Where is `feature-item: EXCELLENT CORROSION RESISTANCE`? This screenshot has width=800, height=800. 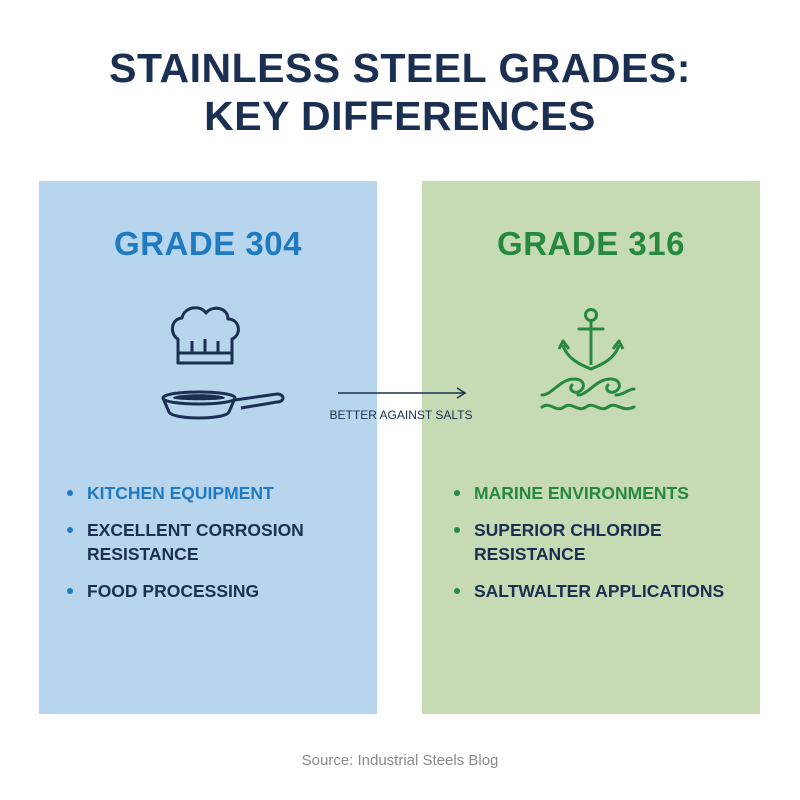 feature-item: EXCELLENT CORROSION RESISTANCE is located at coordinates (211, 542).